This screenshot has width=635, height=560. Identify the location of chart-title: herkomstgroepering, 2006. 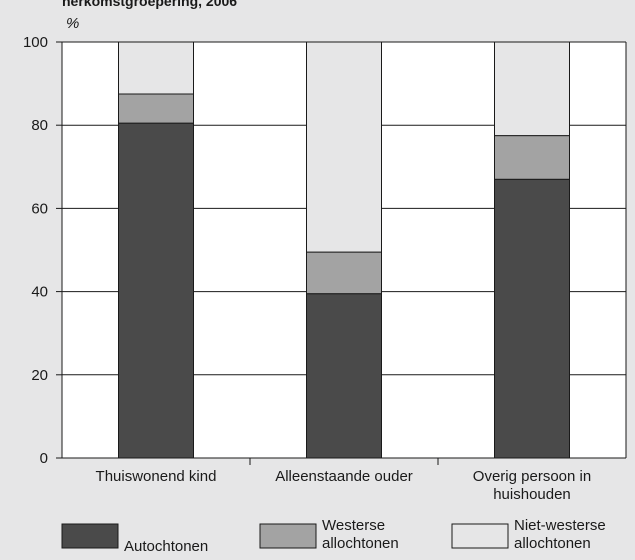
(149, 4).